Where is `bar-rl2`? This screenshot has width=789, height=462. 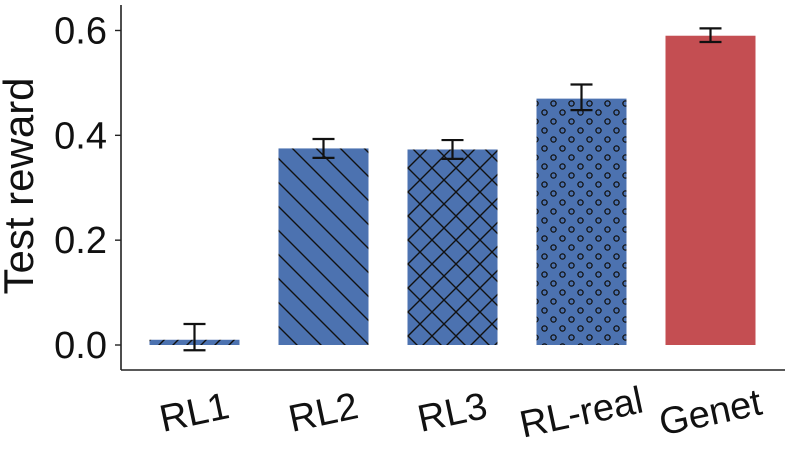
bar-rl2 is located at coordinates (323, 246).